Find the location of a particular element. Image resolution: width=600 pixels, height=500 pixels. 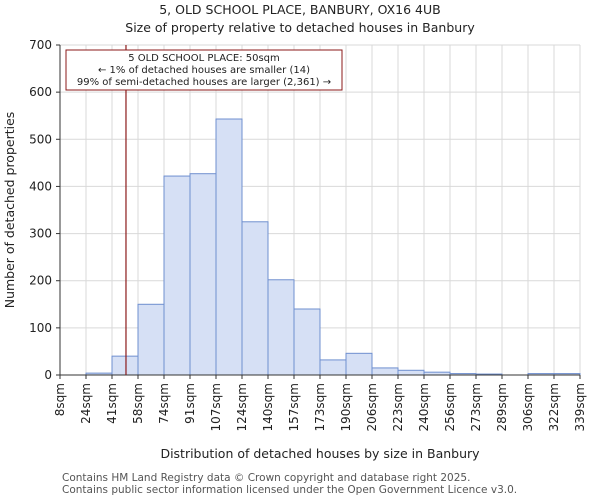

x-tick-label: 240sqm is located at coordinates (424, 407).